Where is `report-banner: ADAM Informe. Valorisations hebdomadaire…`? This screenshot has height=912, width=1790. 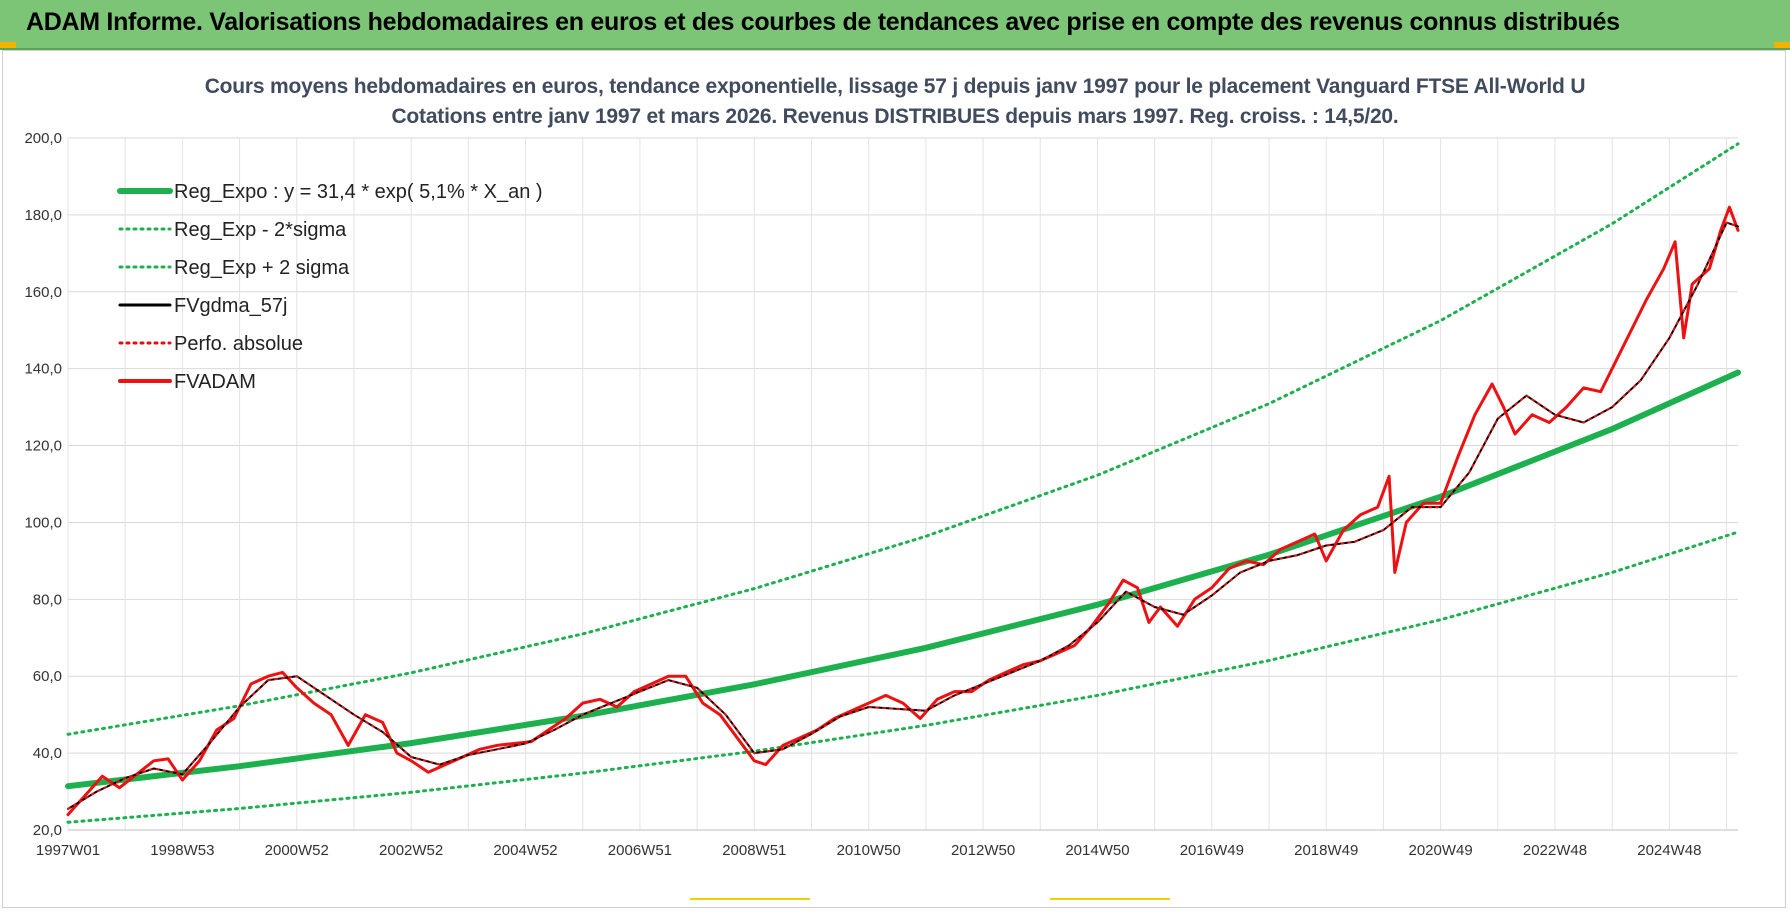 report-banner: ADAM Informe. Valorisations hebdomadaire… is located at coordinates (895, 25).